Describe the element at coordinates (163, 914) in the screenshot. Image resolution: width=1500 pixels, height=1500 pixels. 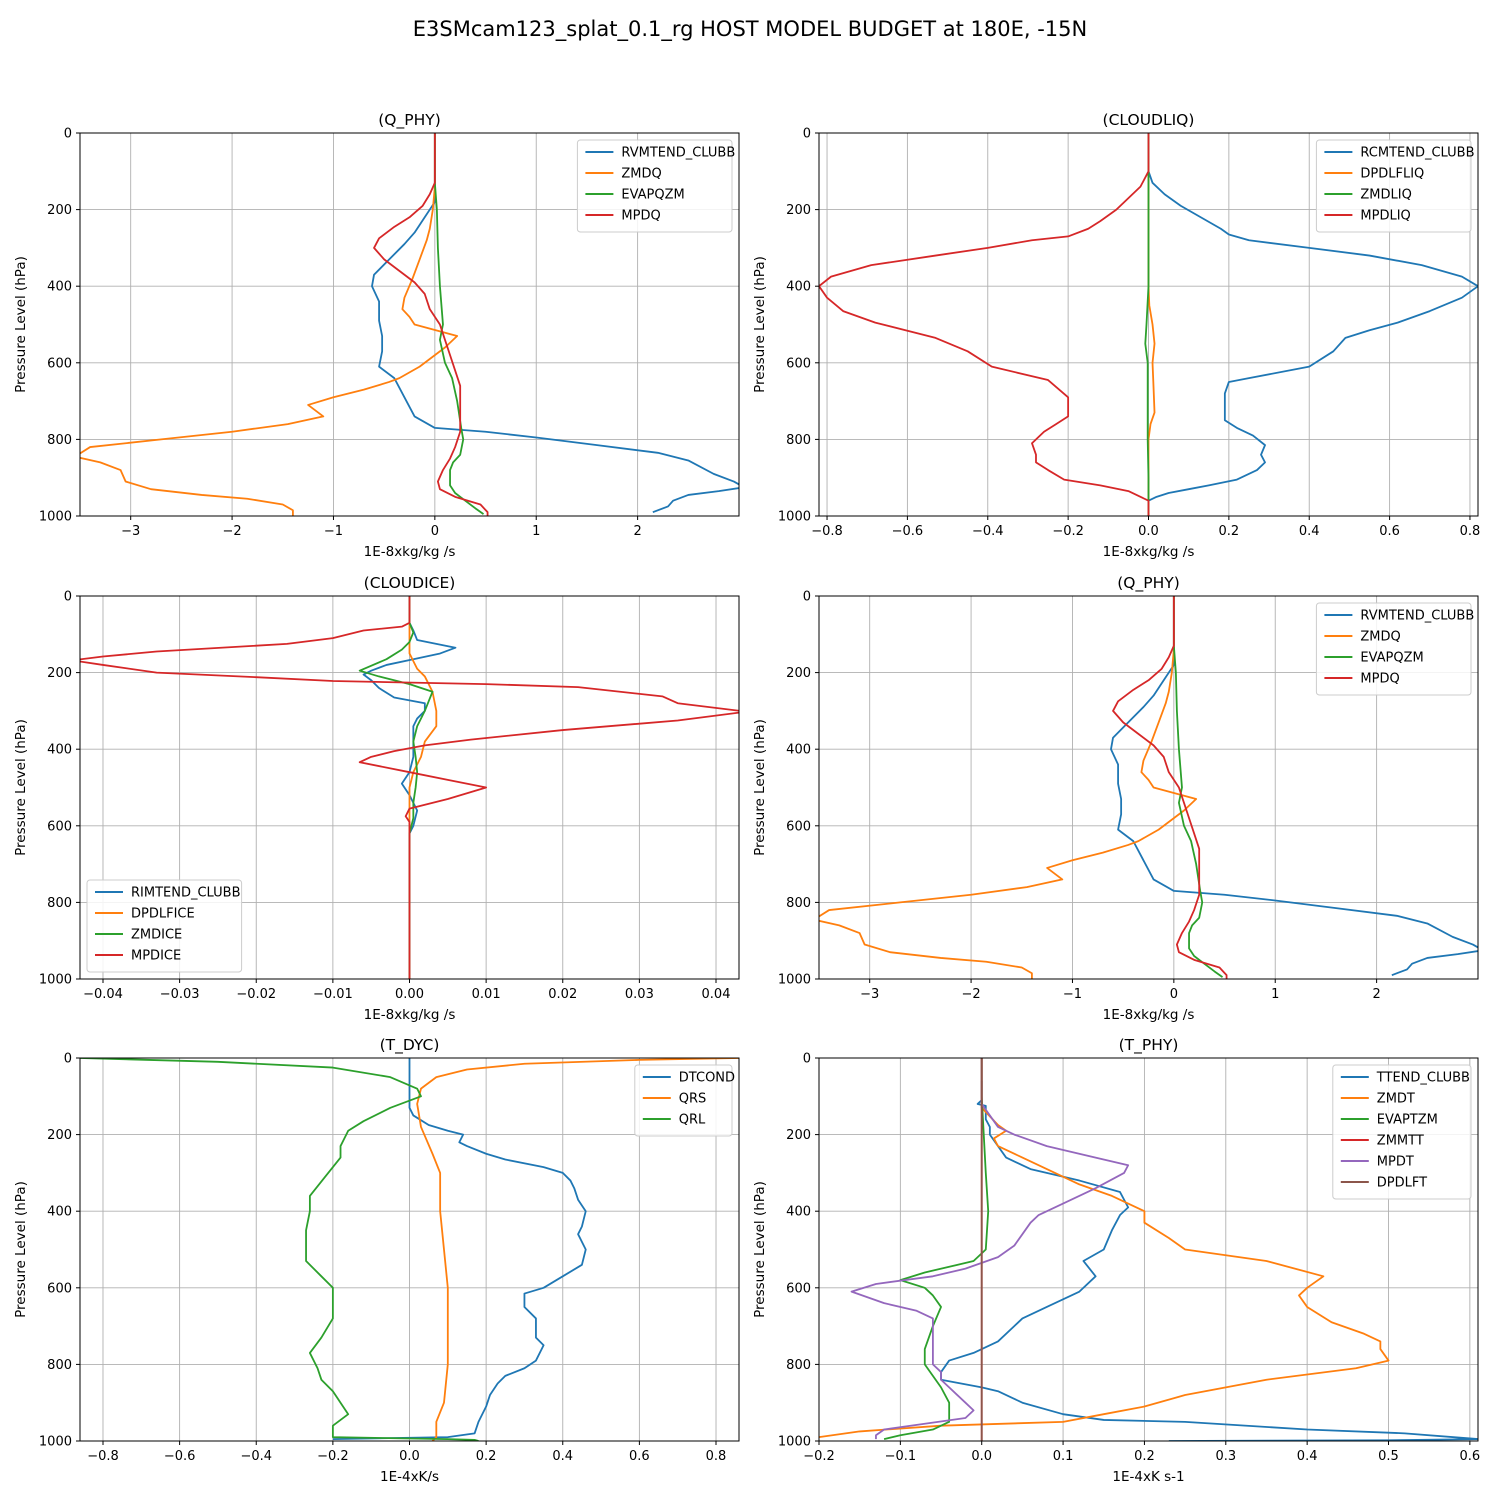
I see `legend-entry: DPDLFICE` at that location.